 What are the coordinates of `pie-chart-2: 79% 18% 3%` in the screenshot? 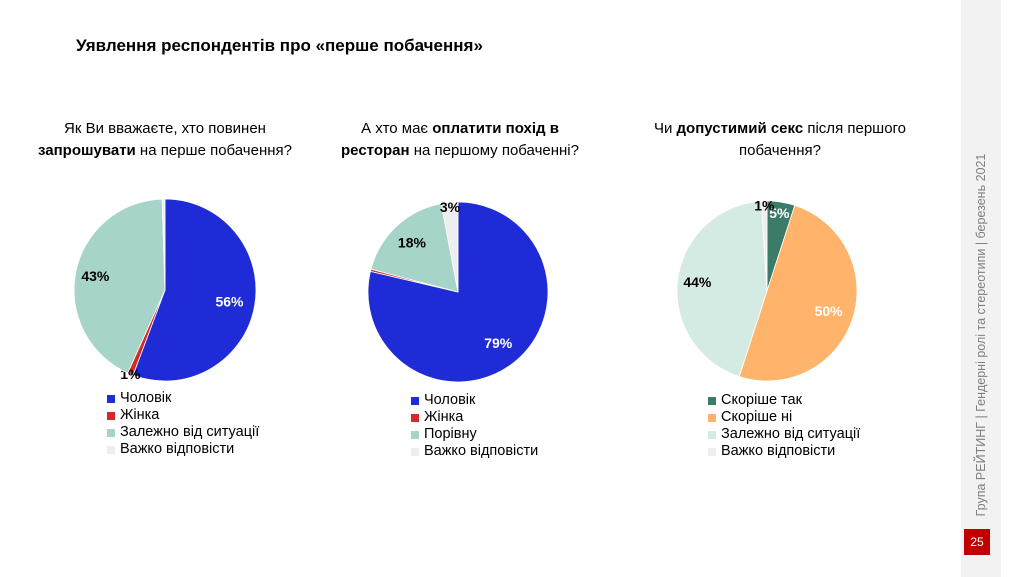 It's located at (458, 291).